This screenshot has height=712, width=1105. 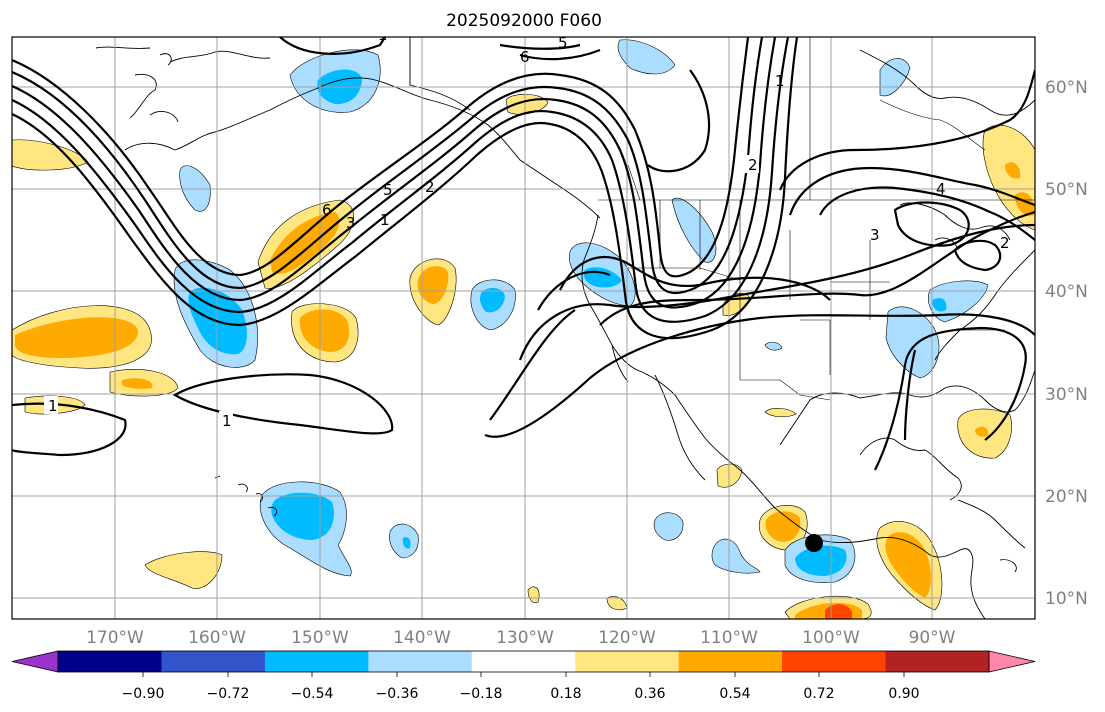 What do you see at coordinates (1066, 88) in the screenshot?
I see `lat-label: 60°N` at bounding box center [1066, 88].